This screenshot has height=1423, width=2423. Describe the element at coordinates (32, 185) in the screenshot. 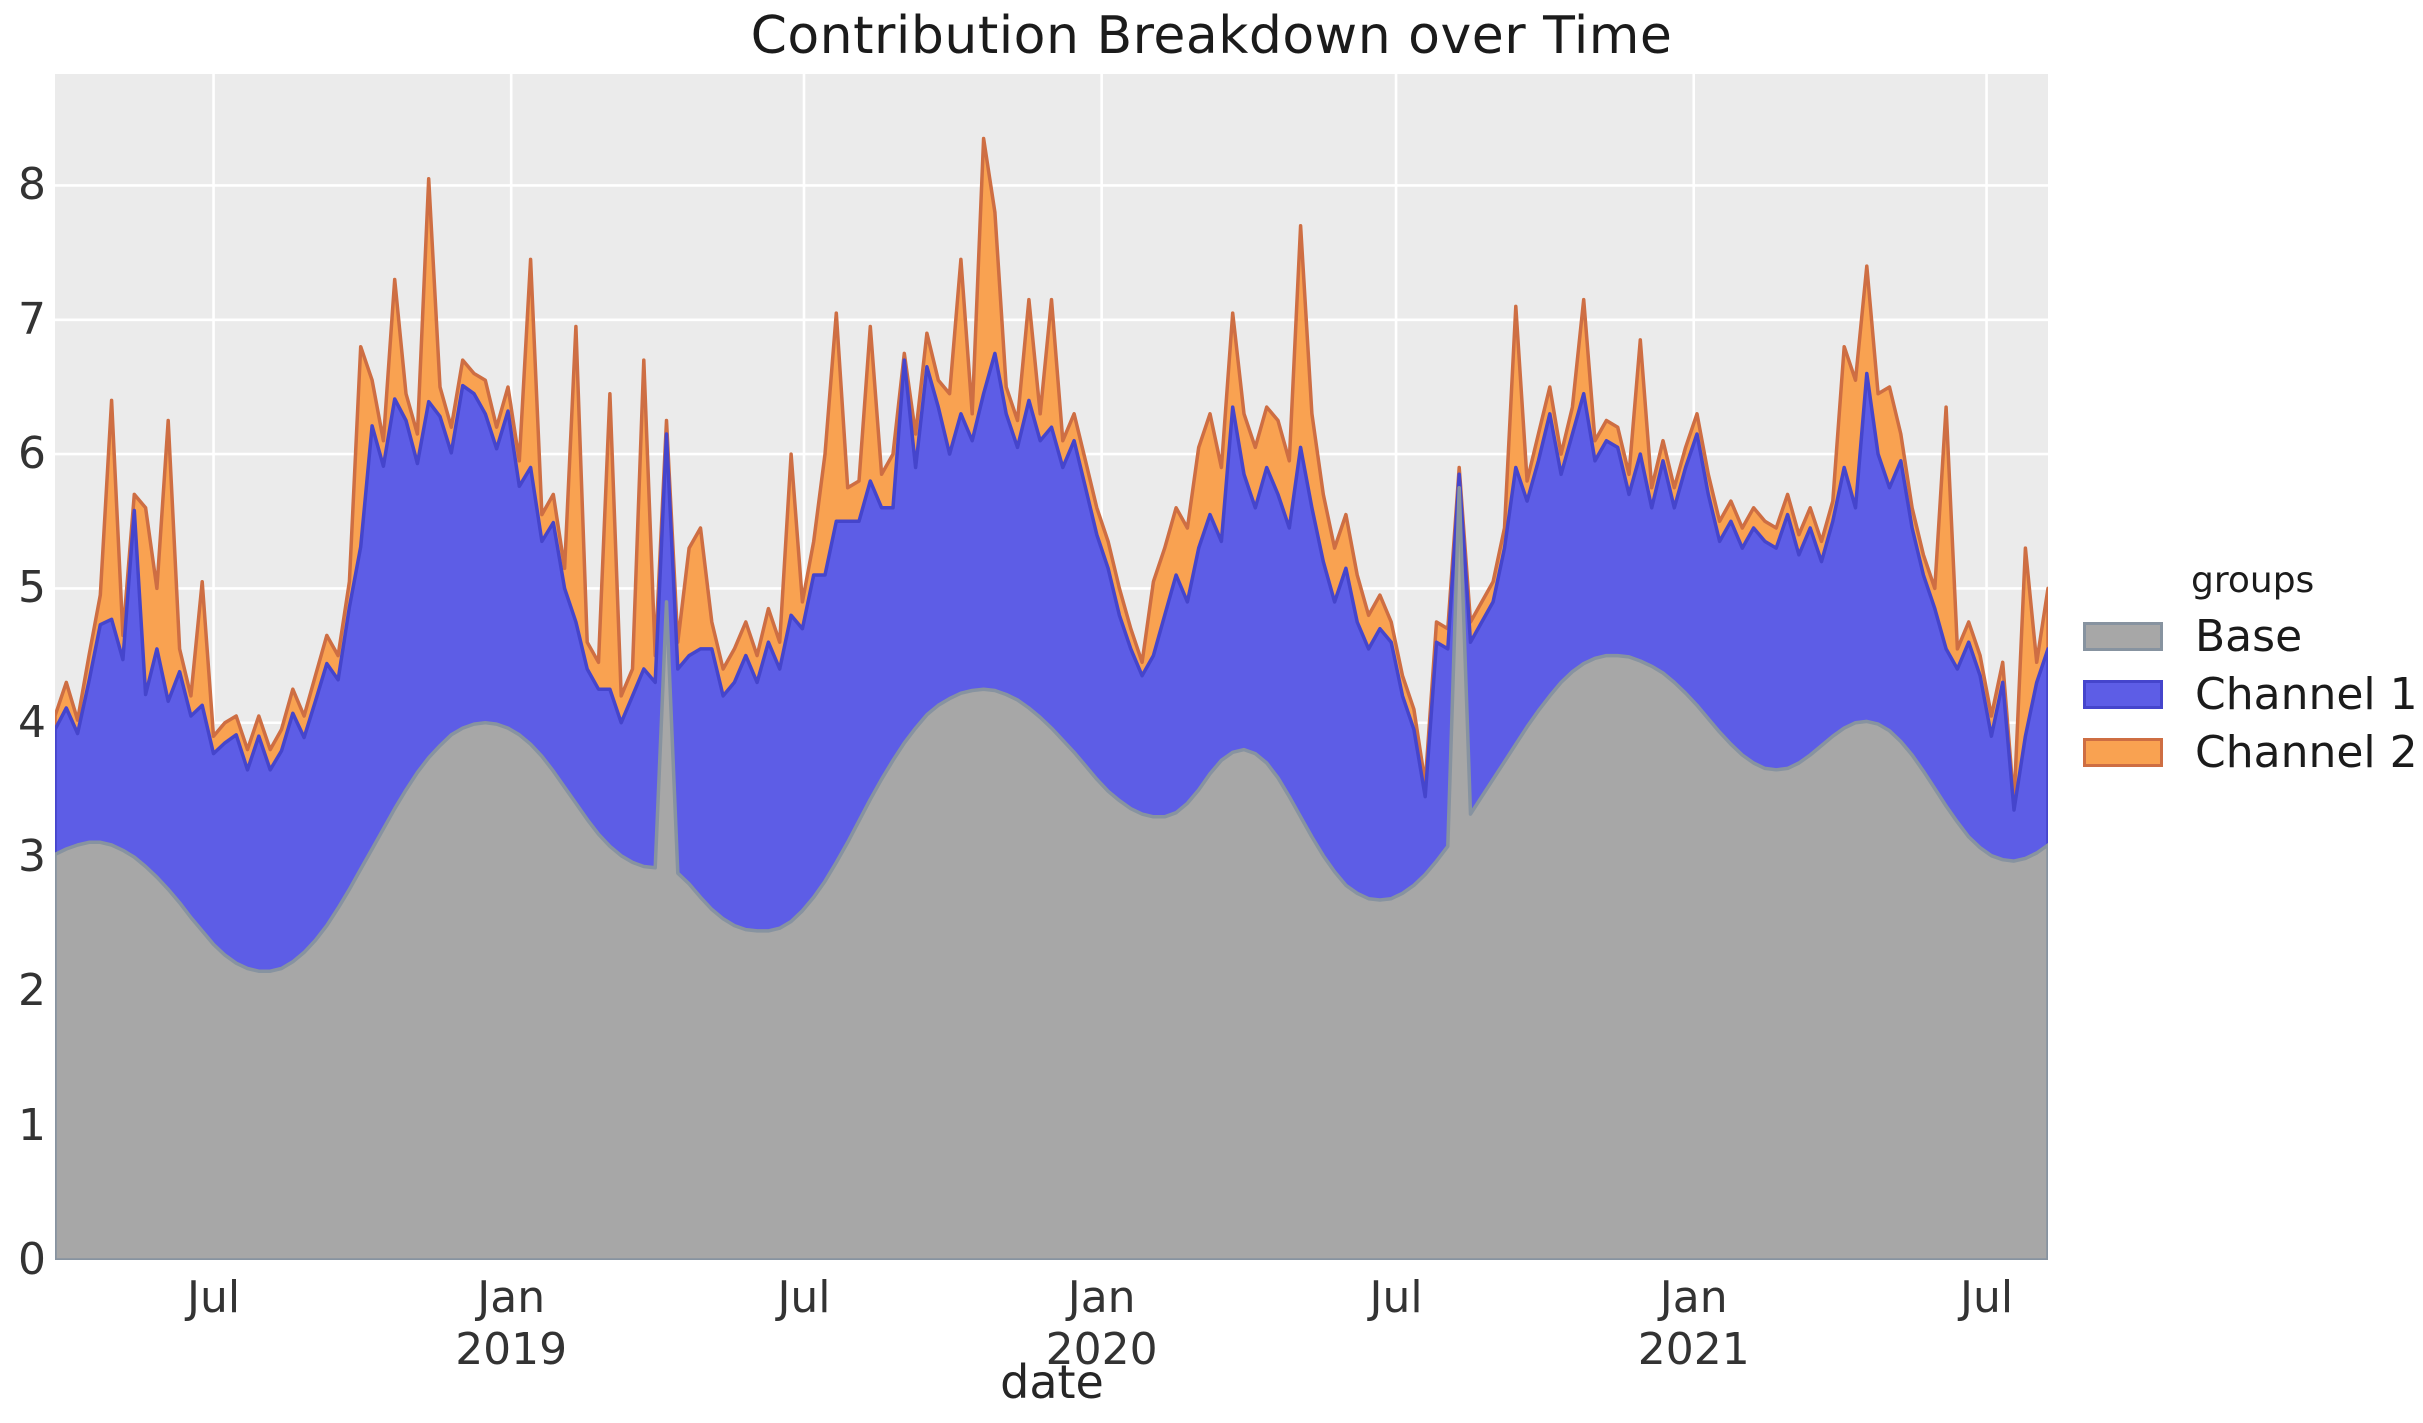

I see `y-tick-label: 8` at that location.